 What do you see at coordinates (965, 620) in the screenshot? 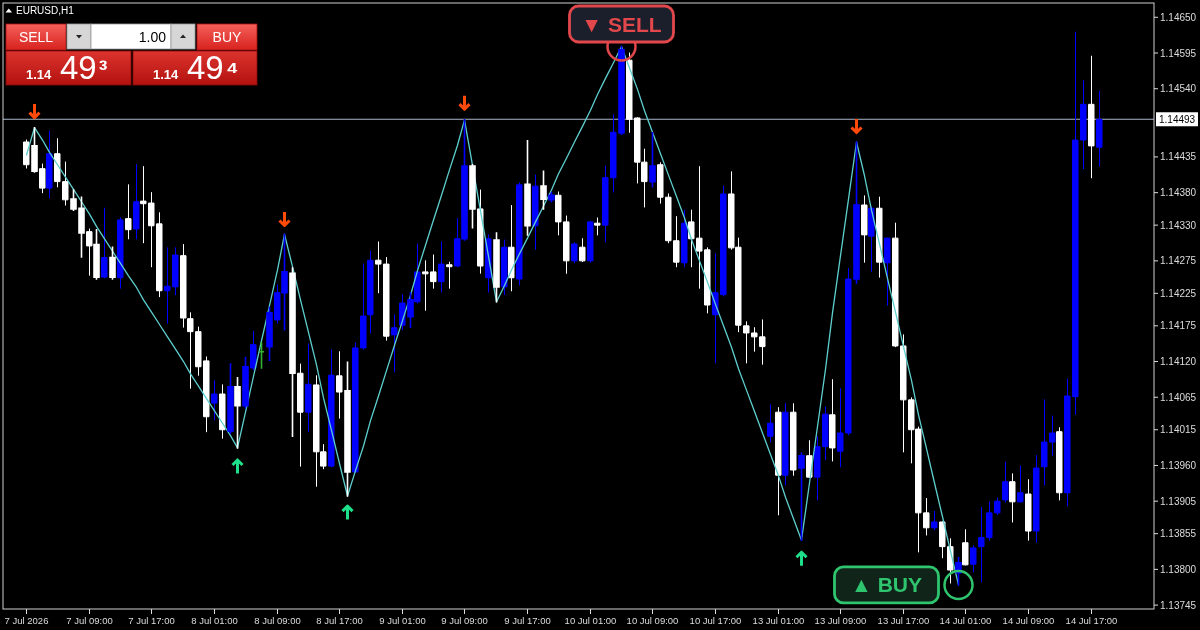
I see `x-tick-label: 14 Jul 01:00` at bounding box center [965, 620].